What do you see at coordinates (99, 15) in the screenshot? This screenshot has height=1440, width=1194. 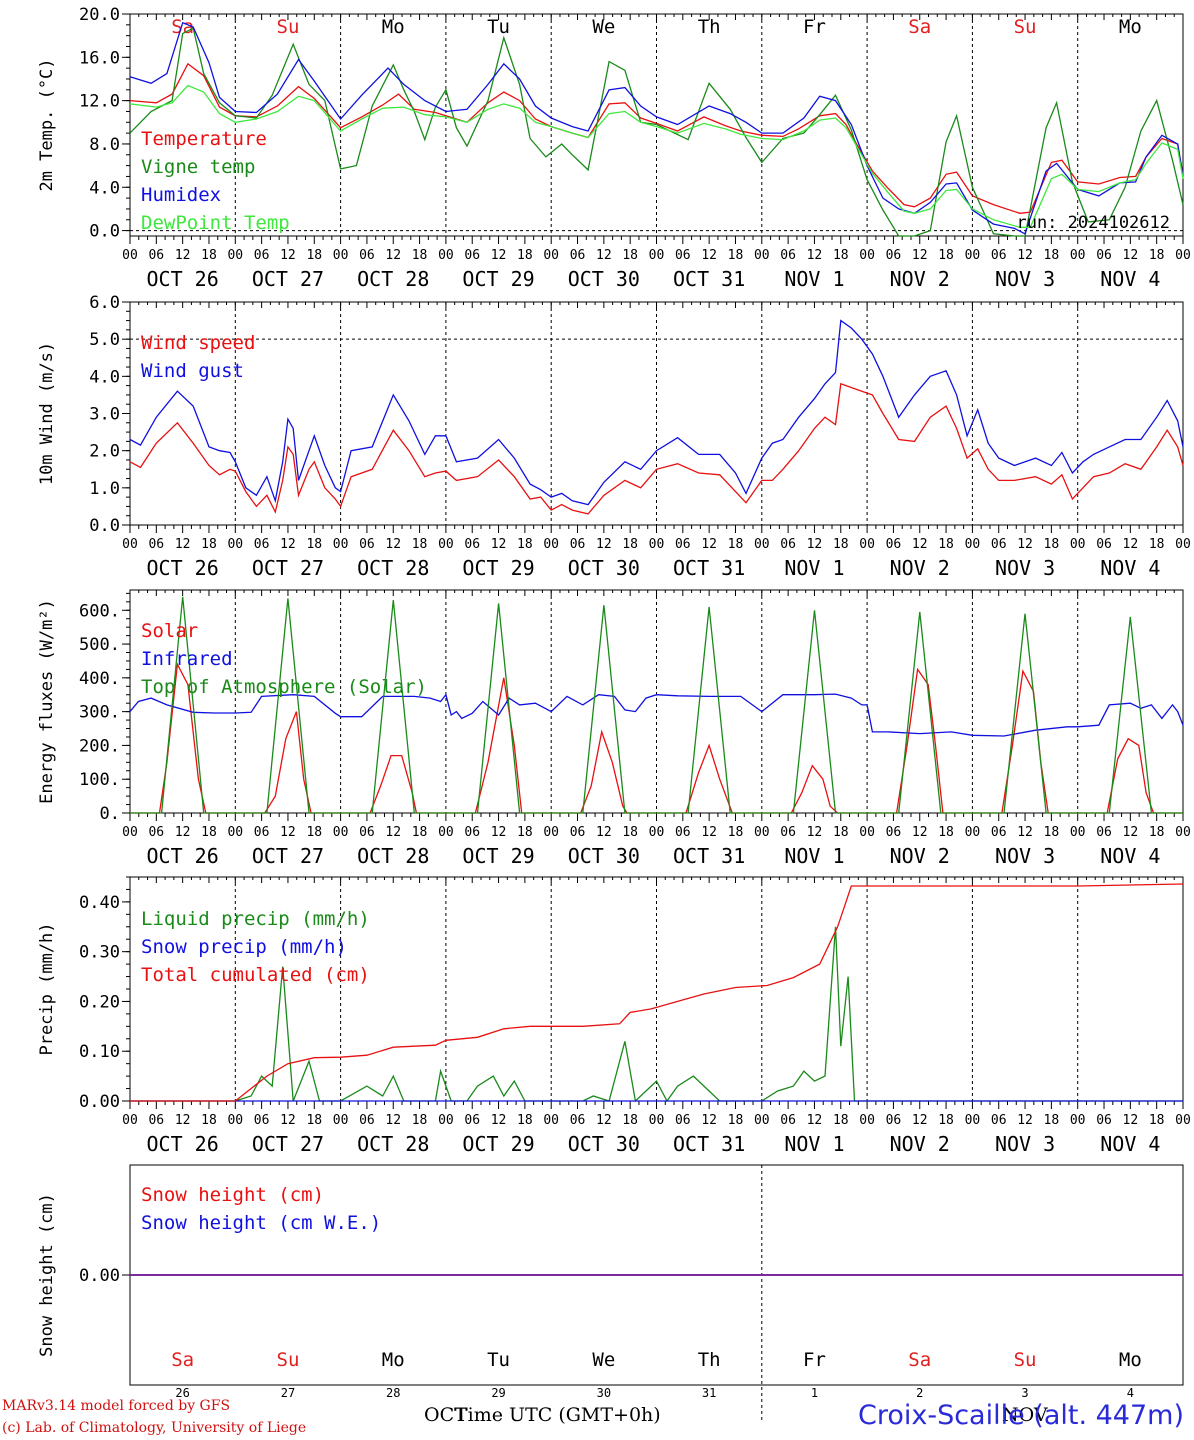 I see `y-tick-label: 20.0` at bounding box center [99, 15].